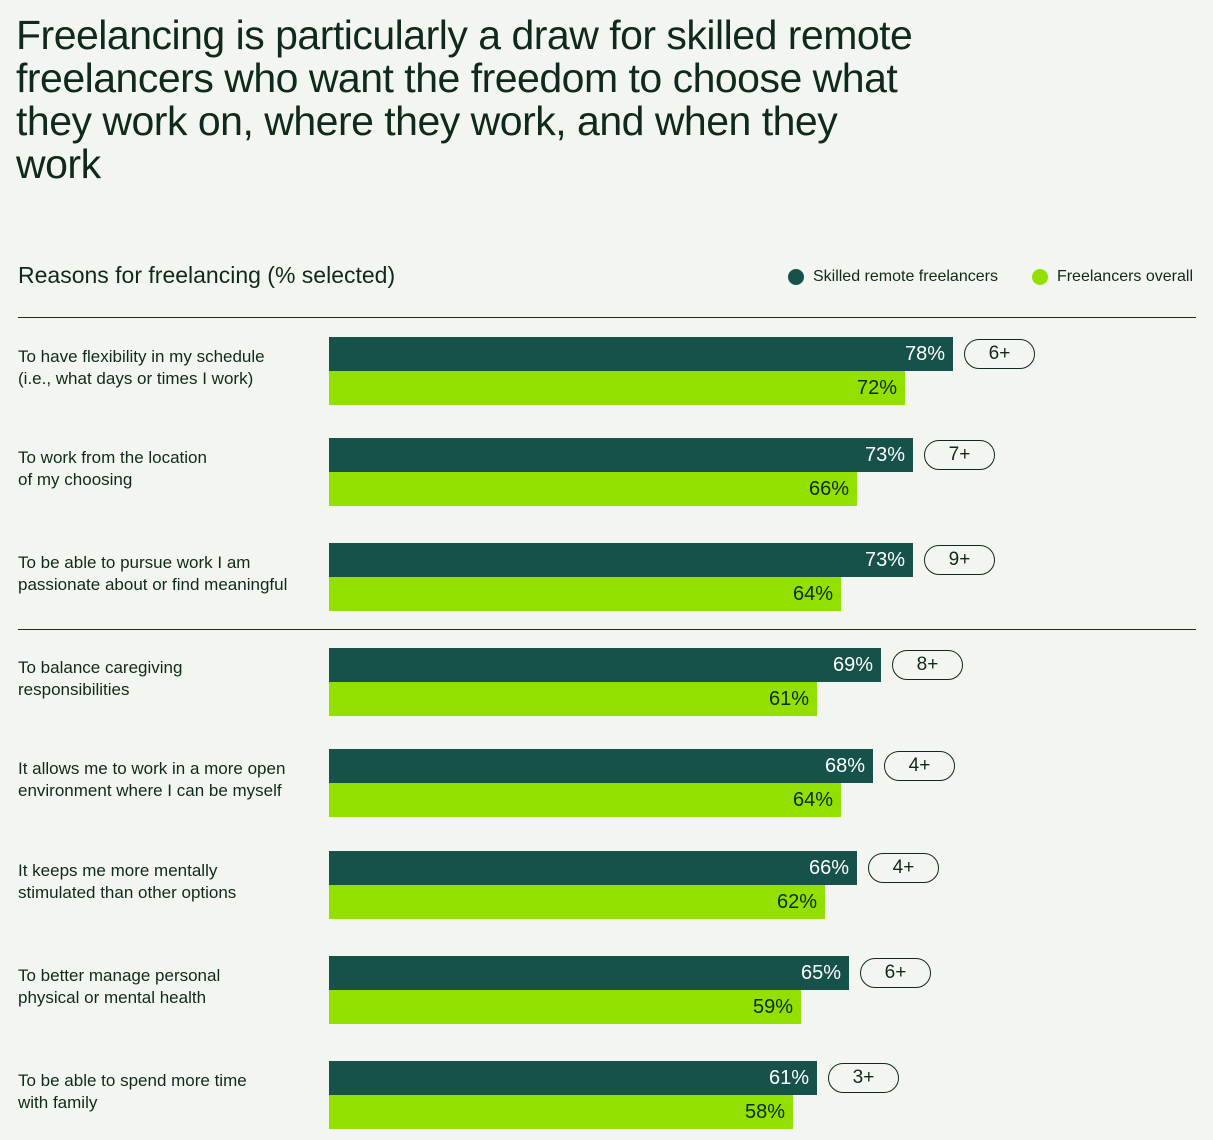 The image size is (1213, 1140). What do you see at coordinates (134, 562) in the screenshot?
I see `category-label-line: To be able to pursue work I am` at bounding box center [134, 562].